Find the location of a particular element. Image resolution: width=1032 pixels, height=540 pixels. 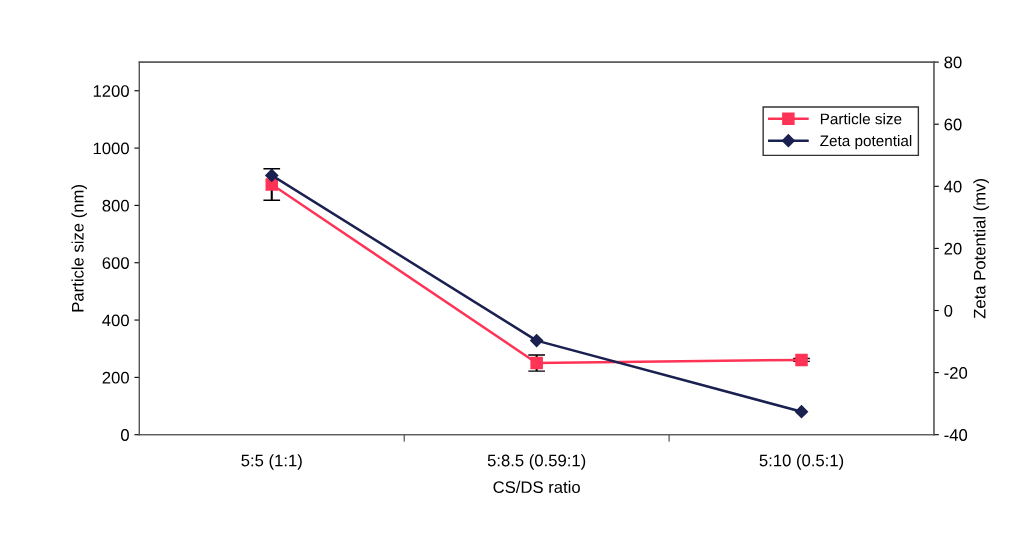

y-tick-label: 0 is located at coordinates (124, 435).